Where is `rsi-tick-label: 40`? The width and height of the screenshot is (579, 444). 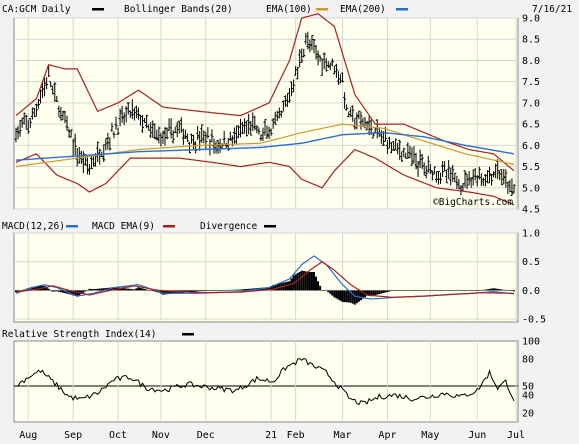 rsi-tick-label: 40 is located at coordinates (528, 396).